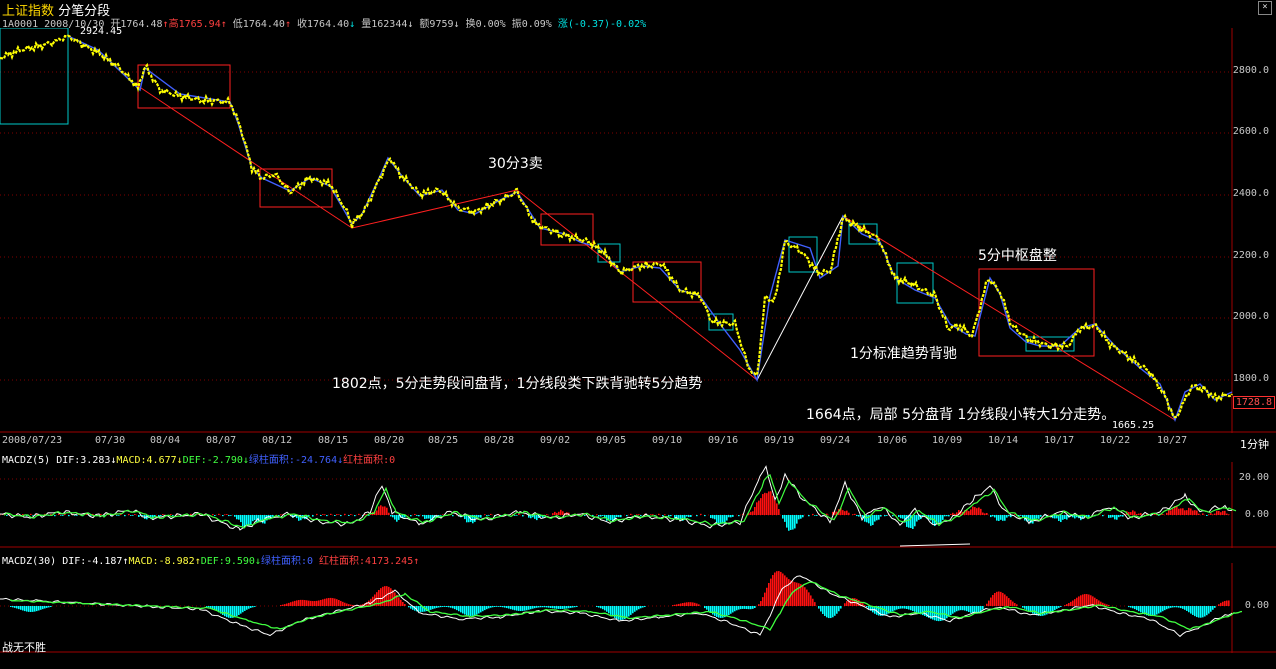  What do you see at coordinates (485, 24) in the screenshot?
I see `turnover-value: 换0.00%` at bounding box center [485, 24].